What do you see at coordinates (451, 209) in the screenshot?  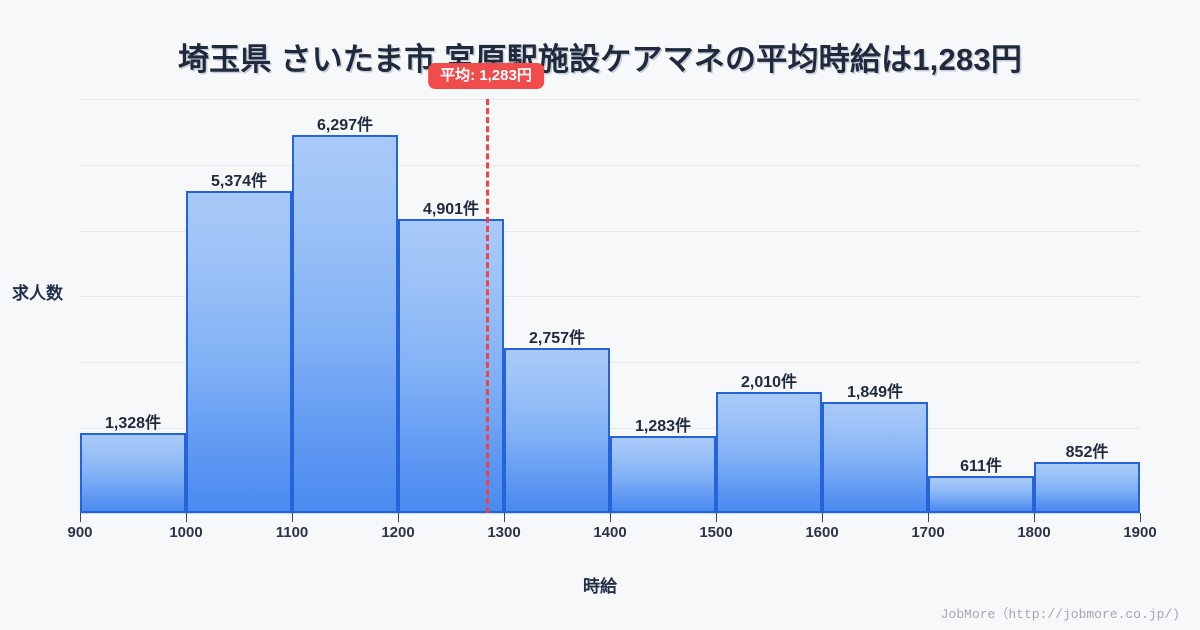 I see `bar-value-label: 4,901件` at bounding box center [451, 209].